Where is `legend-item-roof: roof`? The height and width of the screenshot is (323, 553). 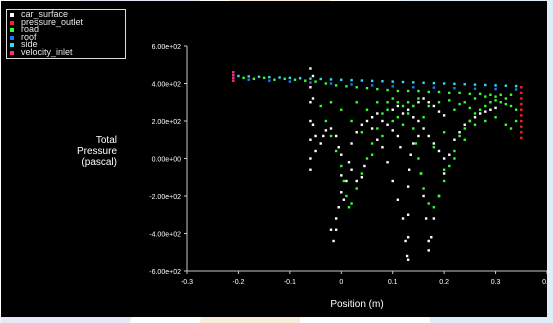 legend-item-roof: roof is located at coordinates (66, 37).